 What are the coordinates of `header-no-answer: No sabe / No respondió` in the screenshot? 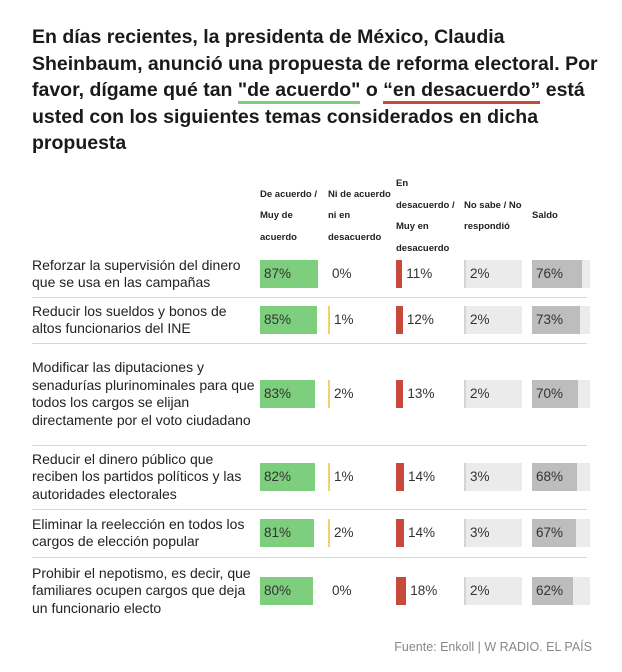 It's located at (493, 216).